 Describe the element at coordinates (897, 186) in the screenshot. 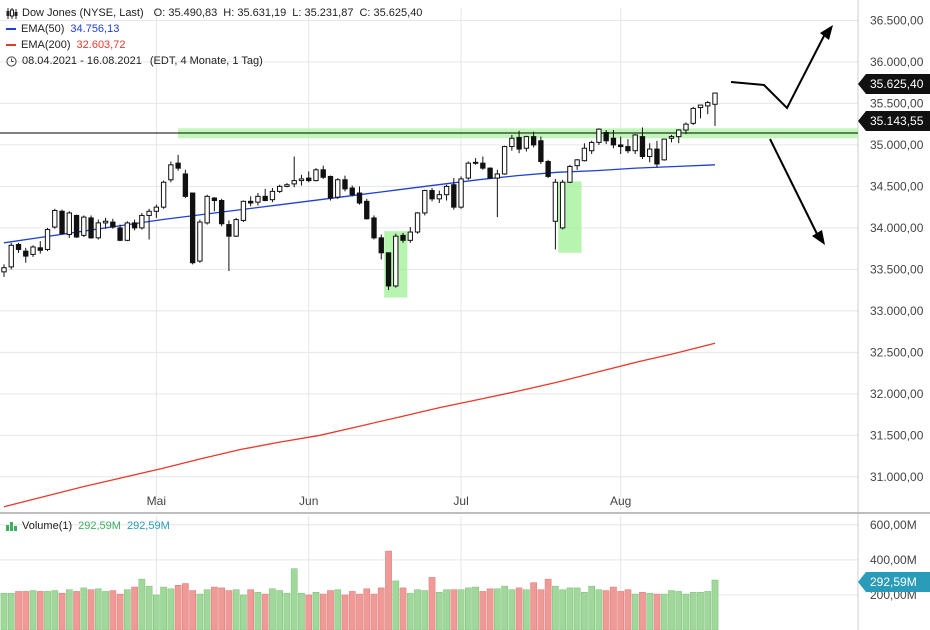

I see `price-axis-label: 34.500,00` at that location.